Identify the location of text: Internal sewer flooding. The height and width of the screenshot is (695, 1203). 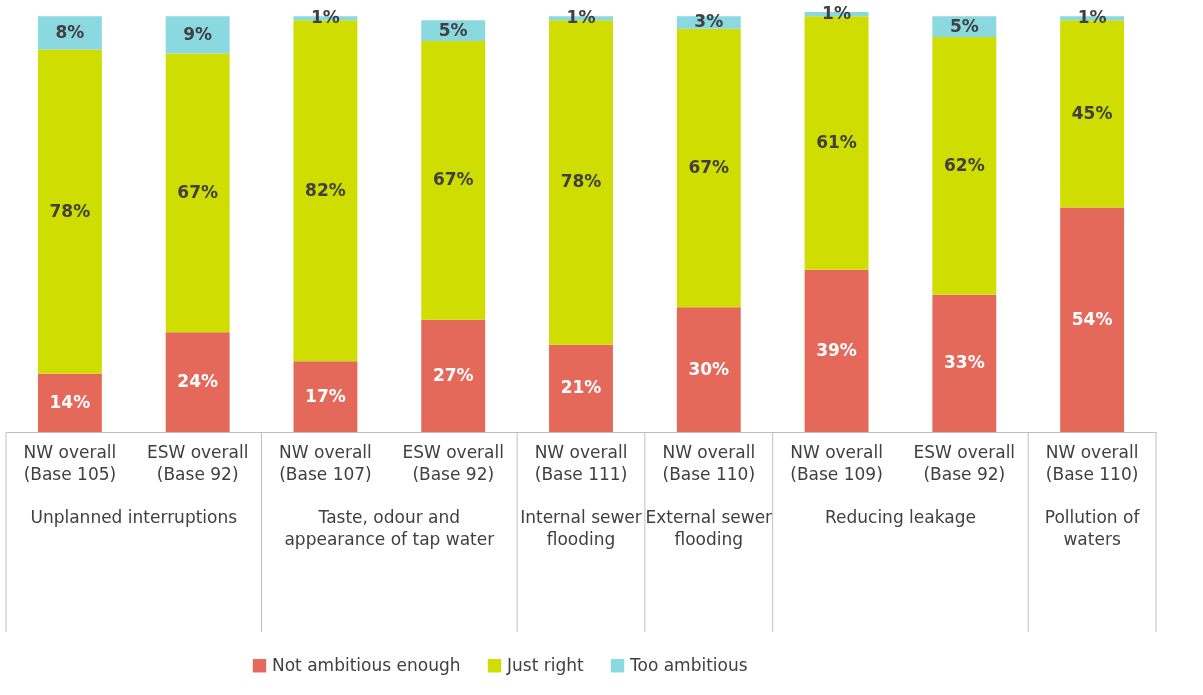
(581, 528).